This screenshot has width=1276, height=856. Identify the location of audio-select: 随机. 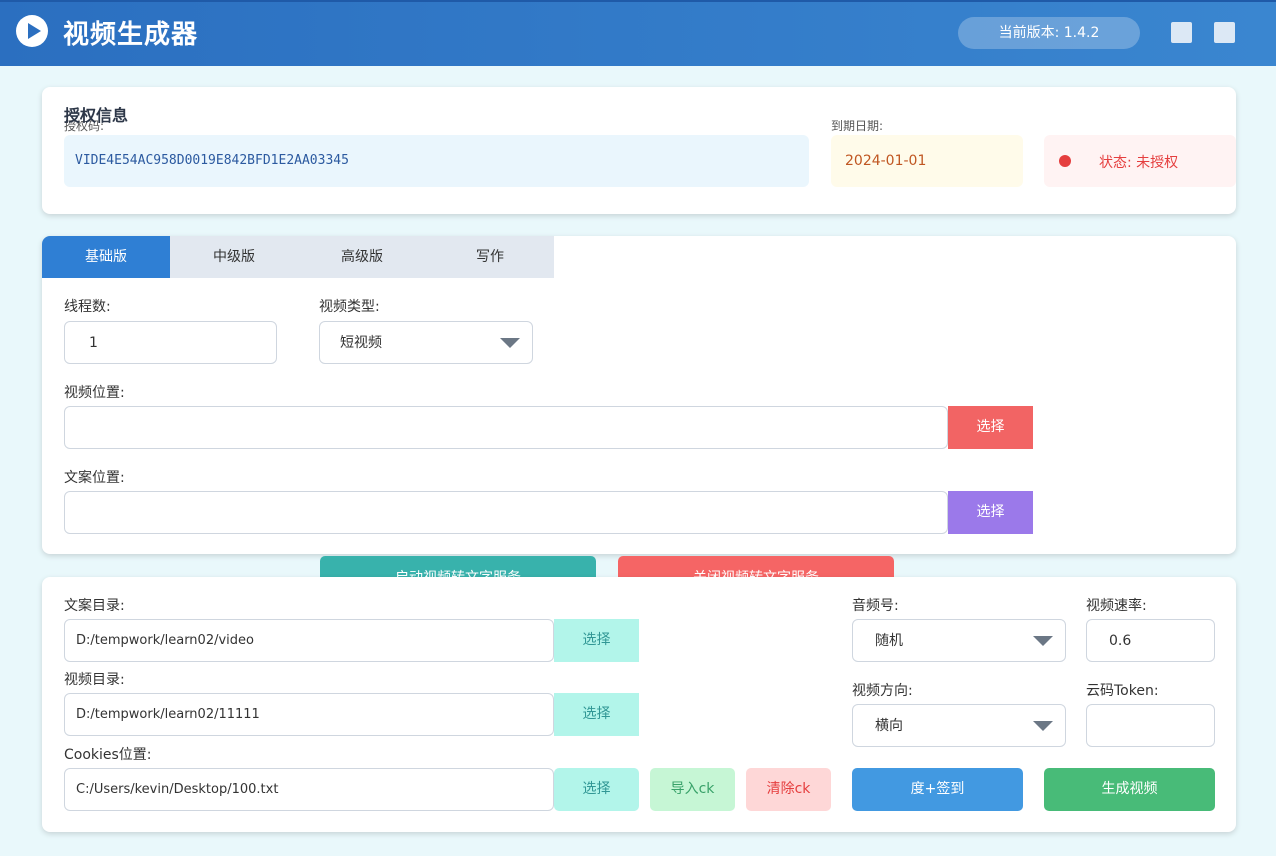
(959, 640).